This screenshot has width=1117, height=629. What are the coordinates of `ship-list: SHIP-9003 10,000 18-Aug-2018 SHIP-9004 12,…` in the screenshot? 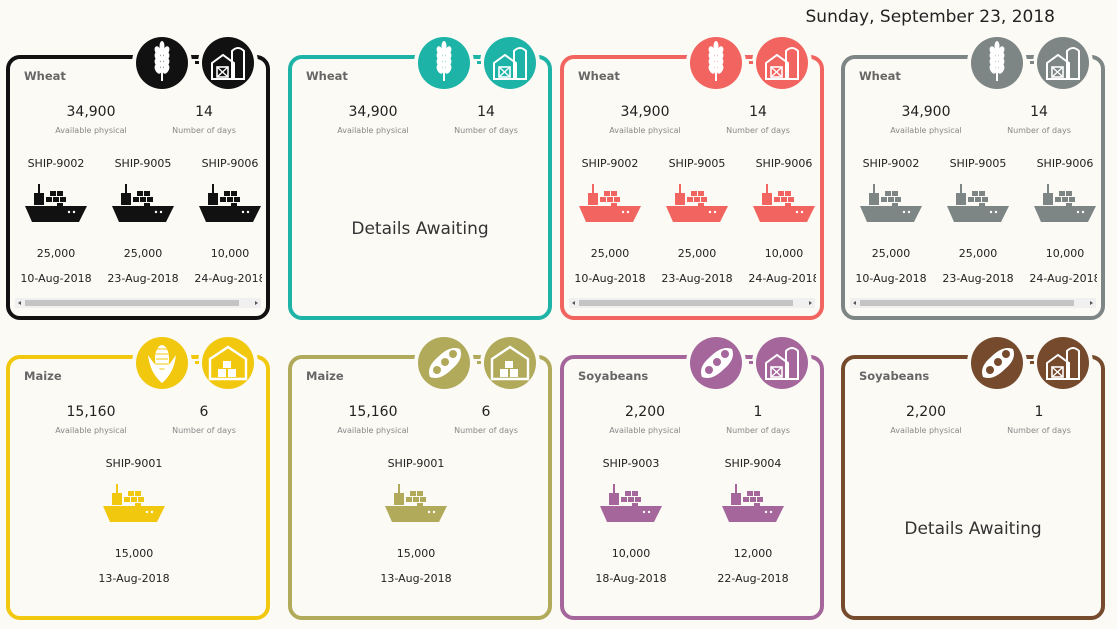 It's located at (690, 487).